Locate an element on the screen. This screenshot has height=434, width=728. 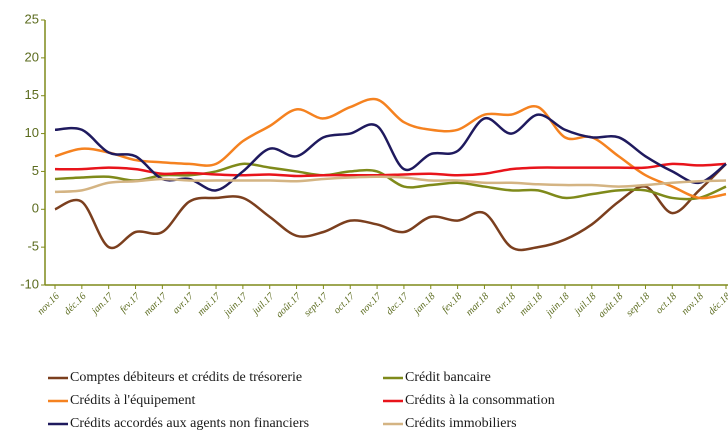
x-tick-label: juil.18 is located at coordinates (584, 304).